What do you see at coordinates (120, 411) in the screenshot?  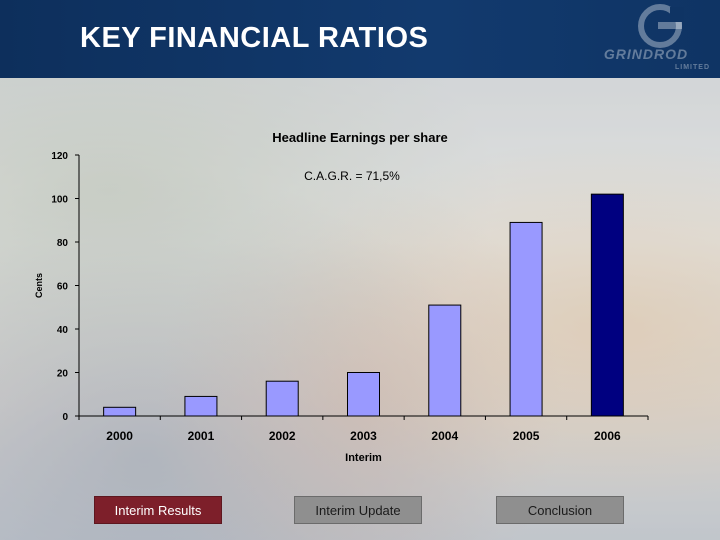 I see `bar-2000` at bounding box center [120, 411].